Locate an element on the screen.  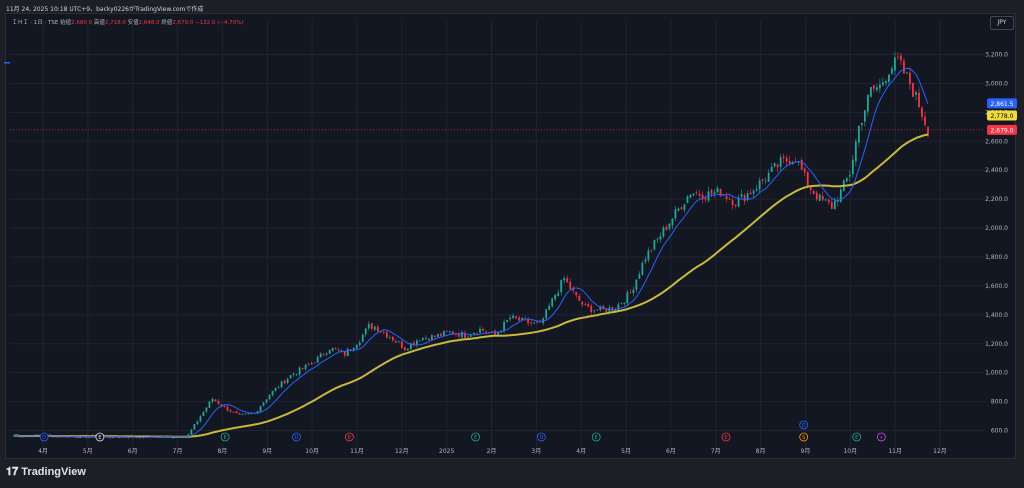
tradingview-logo: 𝟏𝟕 TradingView is located at coordinates (46, 472).